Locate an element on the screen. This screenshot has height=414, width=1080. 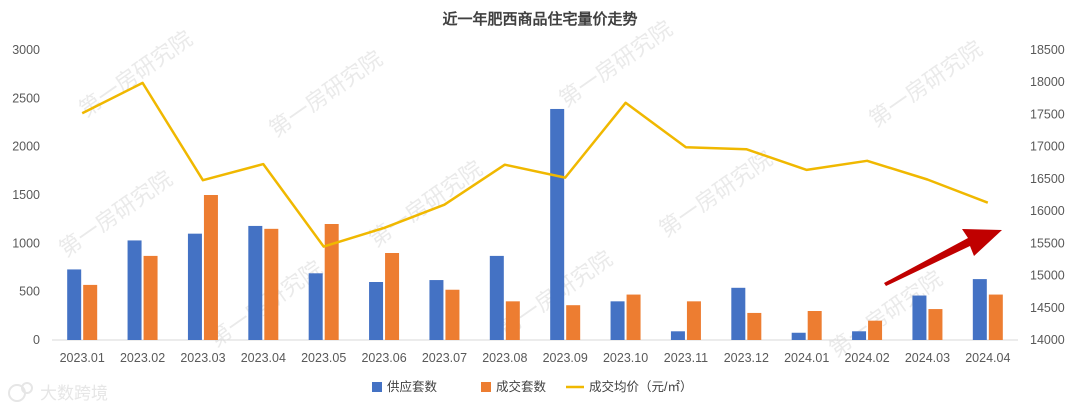
legend-label: 成交均价（元/㎡） is located at coordinates (640, 386).